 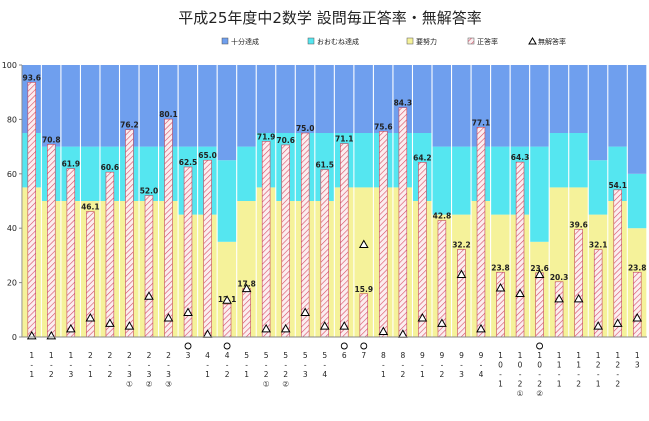 I want to click on correct-rate-label: 77.1, so click(x=481, y=122).